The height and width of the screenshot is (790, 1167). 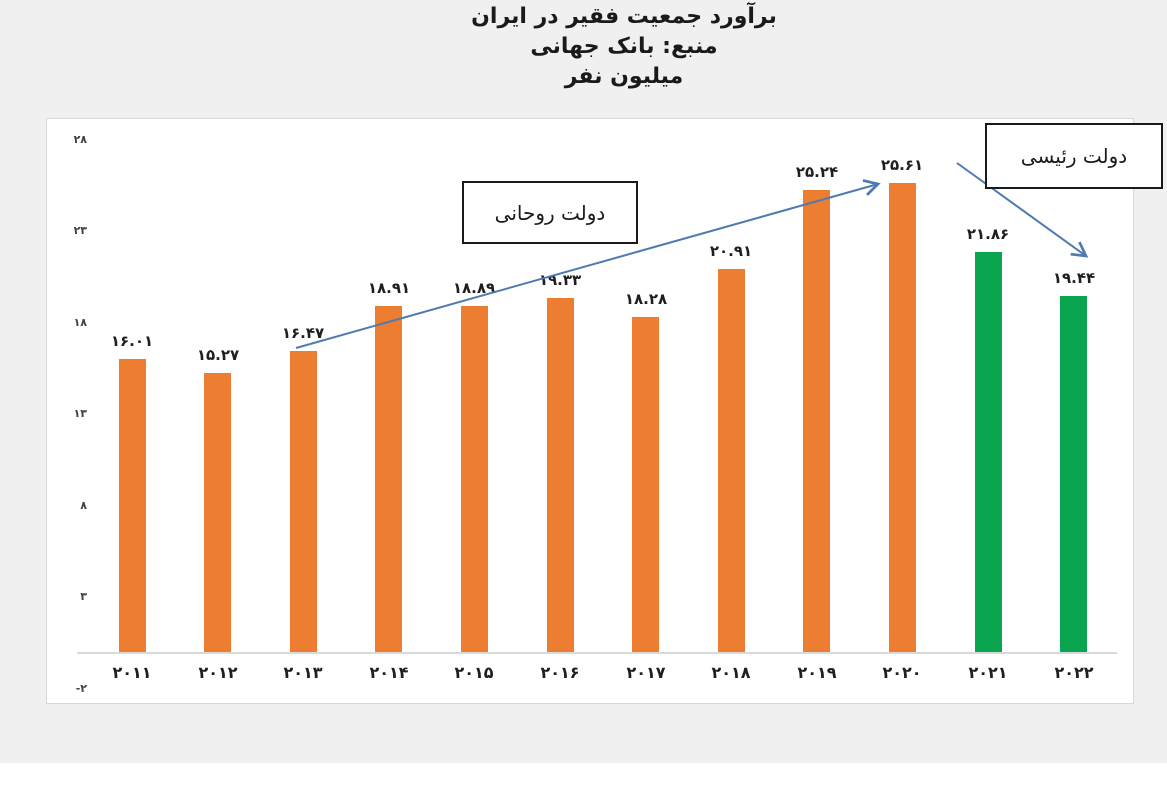 What do you see at coordinates (817, 172) in the screenshot?
I see `bar-value-label: ۲۵.۲۴` at bounding box center [817, 172].